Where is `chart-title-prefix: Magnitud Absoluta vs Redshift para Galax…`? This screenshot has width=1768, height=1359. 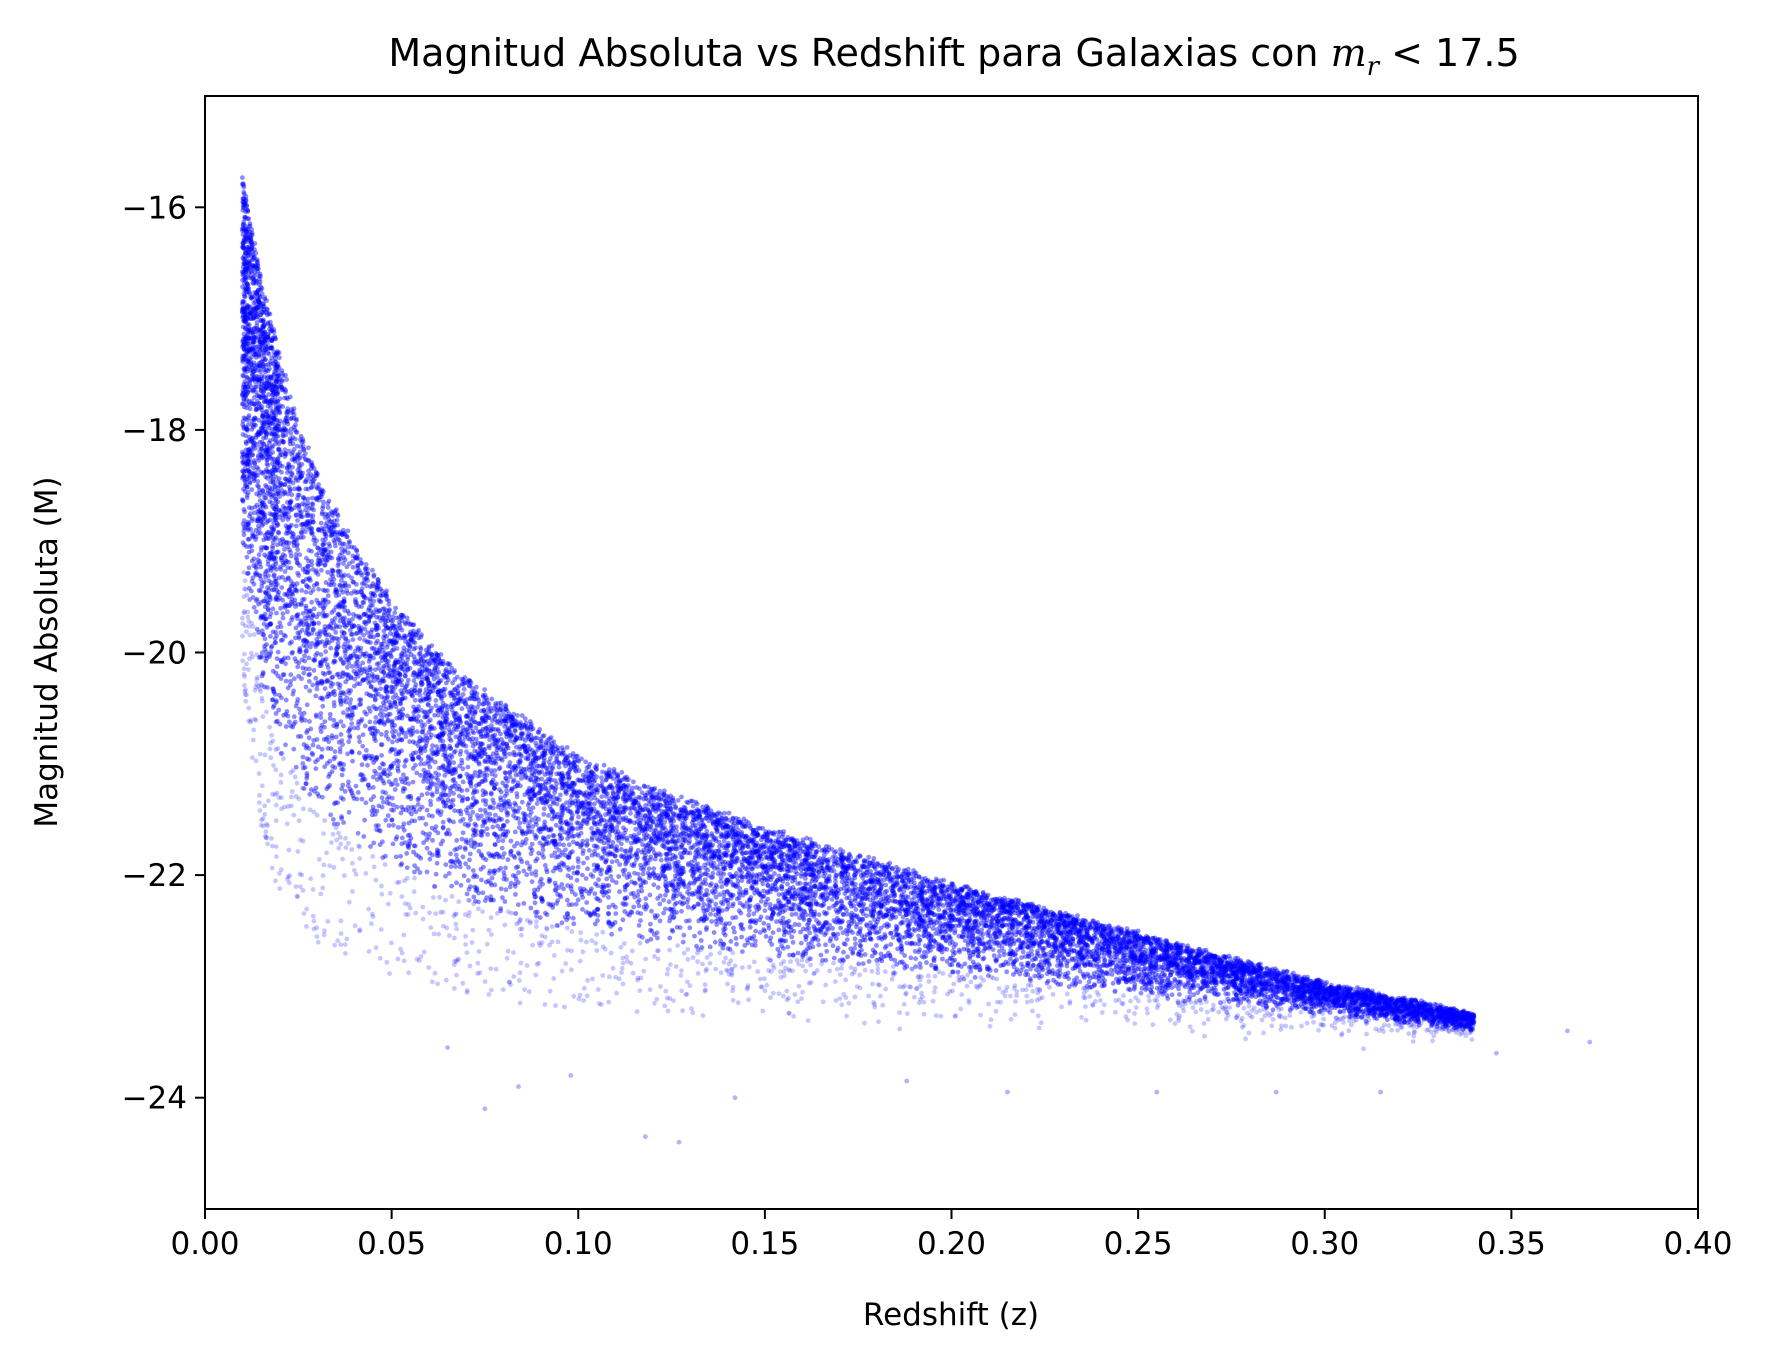
chart-title-prefix: Magnitud Absoluta vs Redshift para Galax… is located at coordinates (859, 53).